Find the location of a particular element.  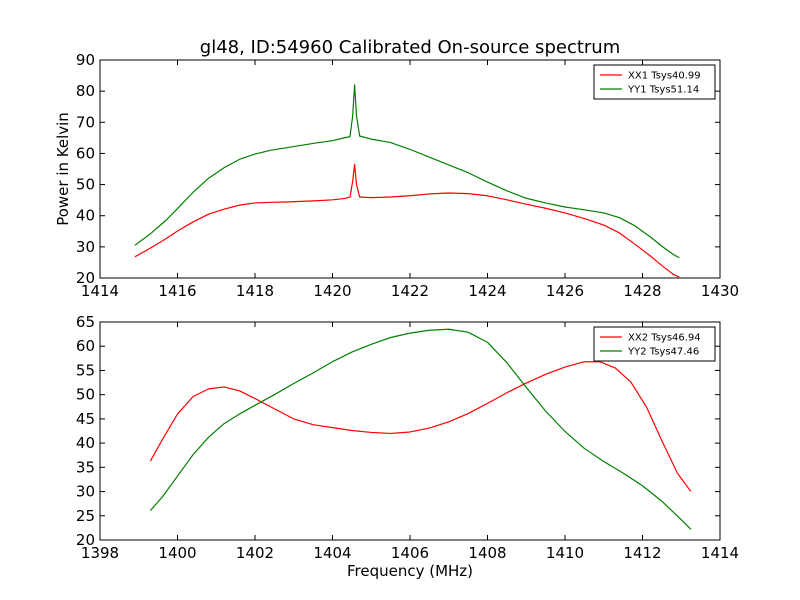

x-tick-label: 1416 is located at coordinates (177, 291).